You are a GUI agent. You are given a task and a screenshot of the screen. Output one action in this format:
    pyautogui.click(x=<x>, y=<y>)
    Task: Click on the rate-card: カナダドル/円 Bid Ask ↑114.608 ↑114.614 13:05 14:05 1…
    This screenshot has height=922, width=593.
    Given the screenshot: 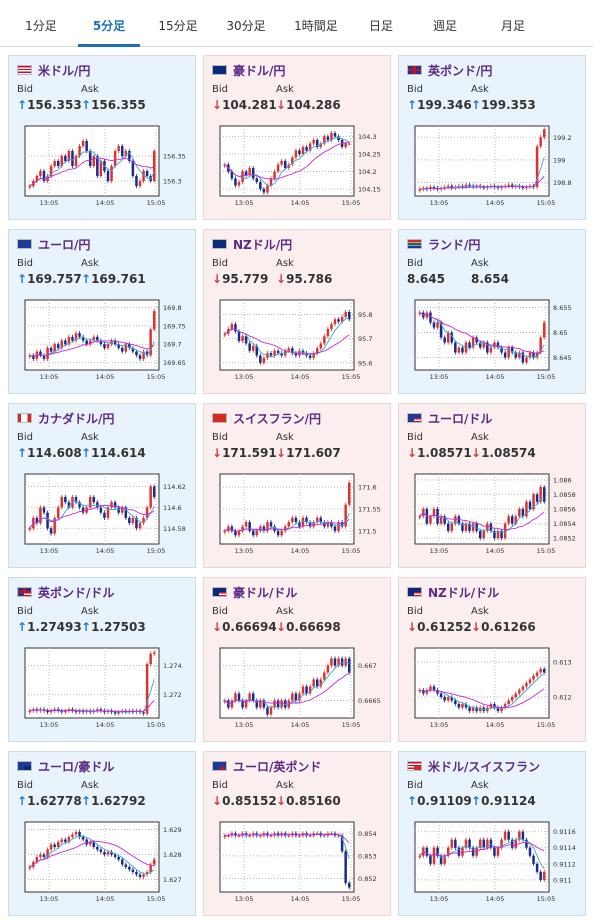 What is the action you would take?
    pyautogui.click(x=102, y=485)
    